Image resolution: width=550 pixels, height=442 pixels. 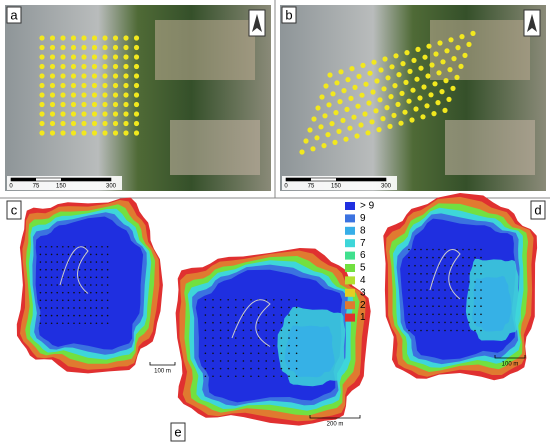 I want to click on scale-label: 75, so click(x=311, y=187).